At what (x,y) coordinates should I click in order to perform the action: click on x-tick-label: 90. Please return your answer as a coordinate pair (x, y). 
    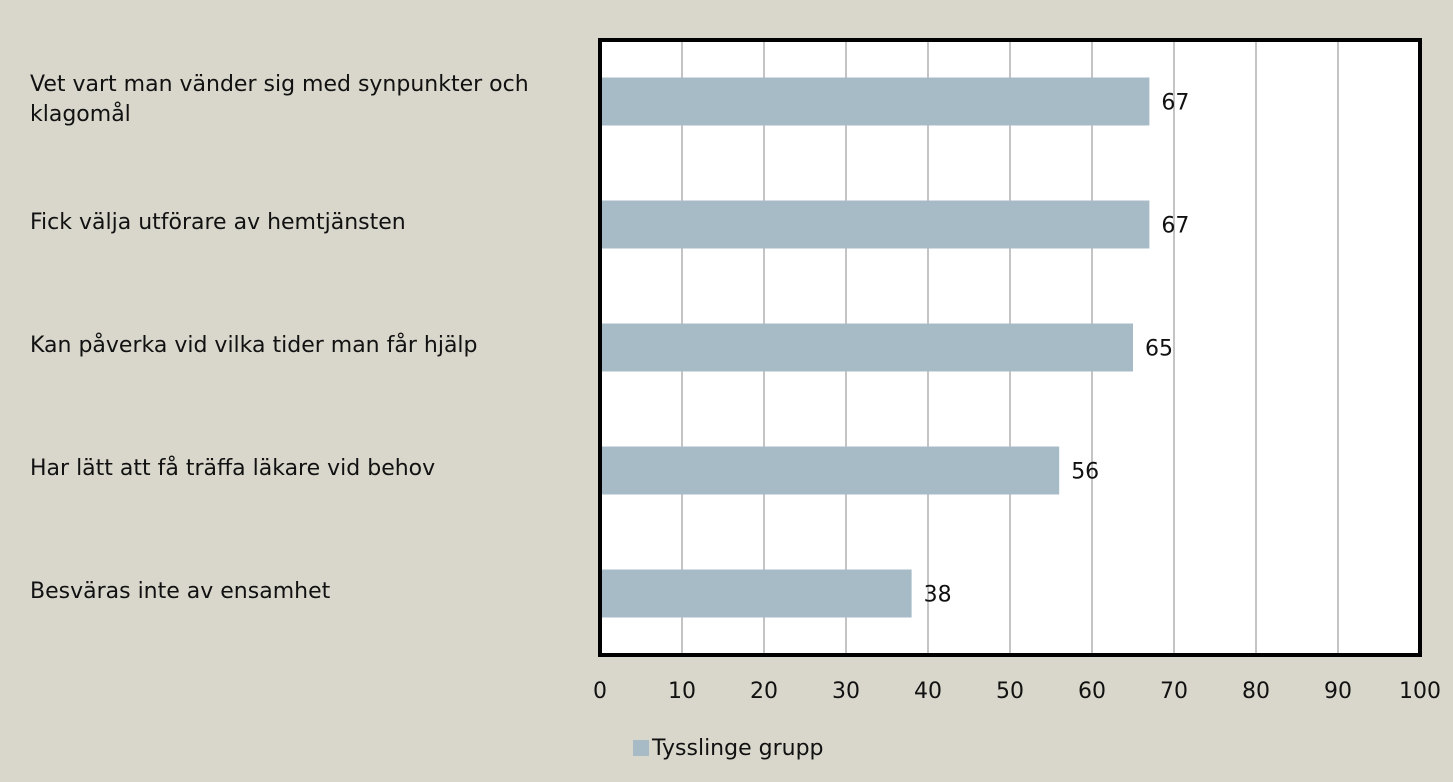
    Looking at the image, I should click on (1338, 691).